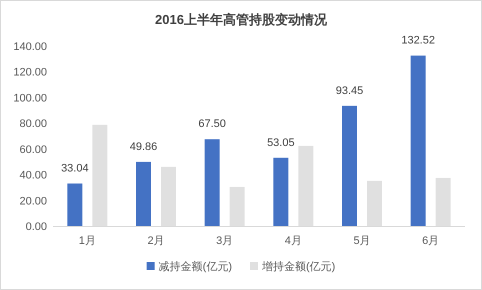  What do you see at coordinates (225, 241) in the screenshot?
I see `x-tick-label: 3月` at bounding box center [225, 241].